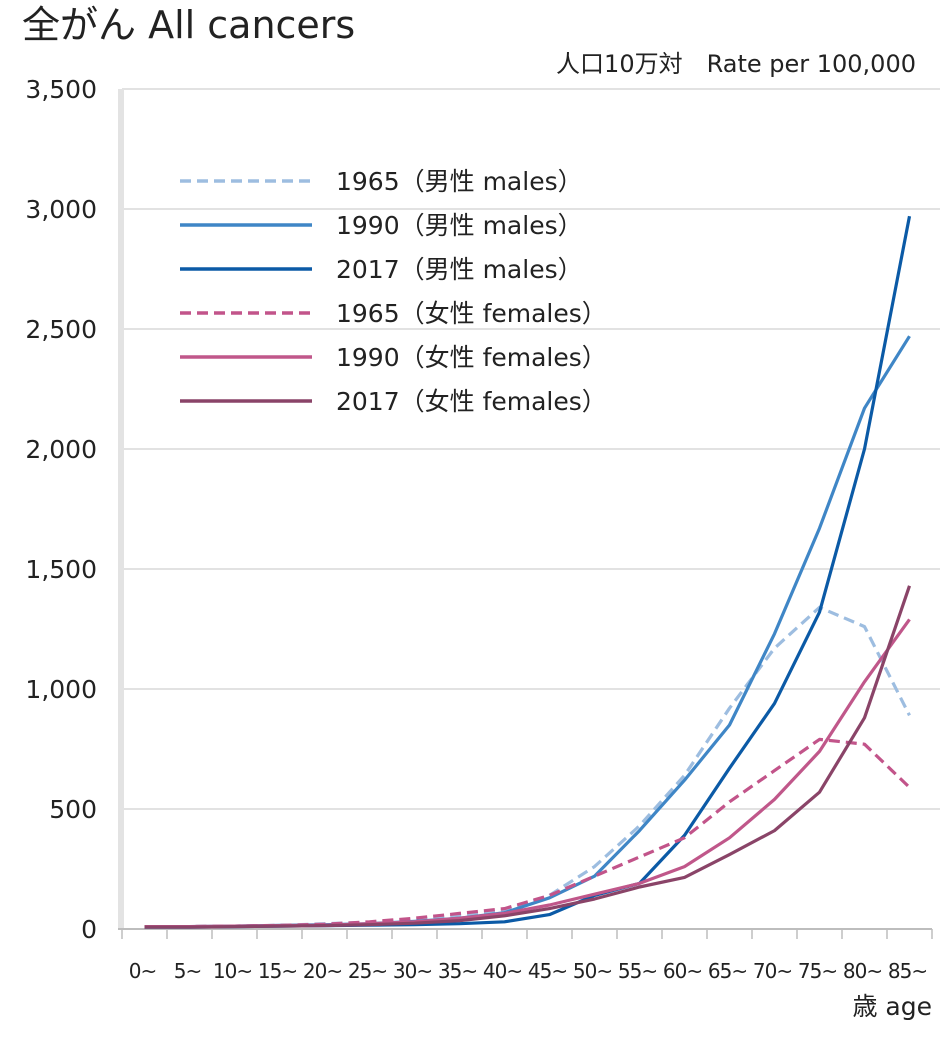 The width and height of the screenshot is (950, 1054). Describe the element at coordinates (142, 971) in the screenshot. I see `x-tick-label: 0~` at that location.